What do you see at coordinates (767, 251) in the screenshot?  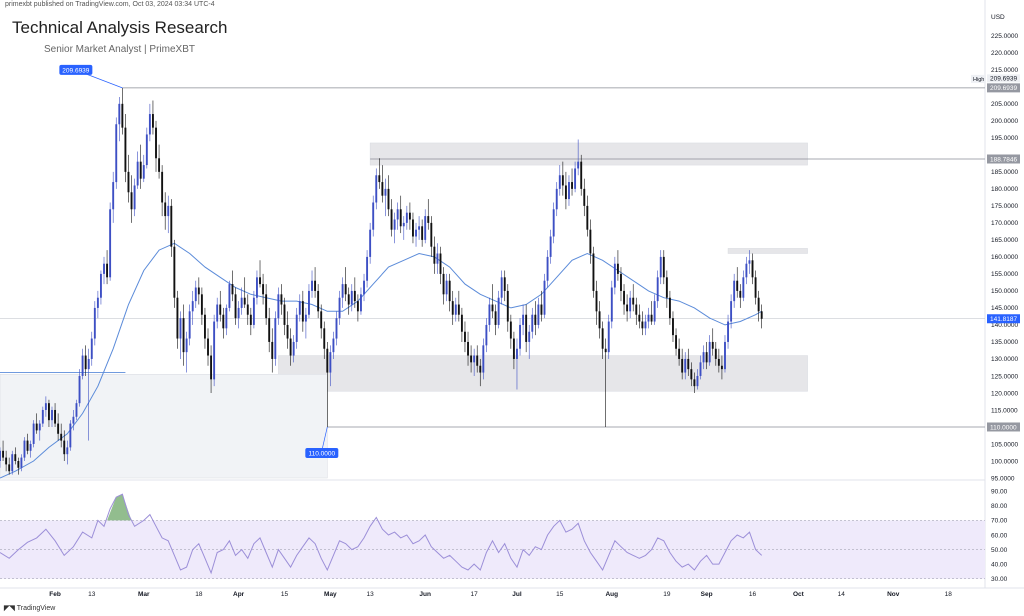 I see `right-resistance-zone` at bounding box center [767, 251].